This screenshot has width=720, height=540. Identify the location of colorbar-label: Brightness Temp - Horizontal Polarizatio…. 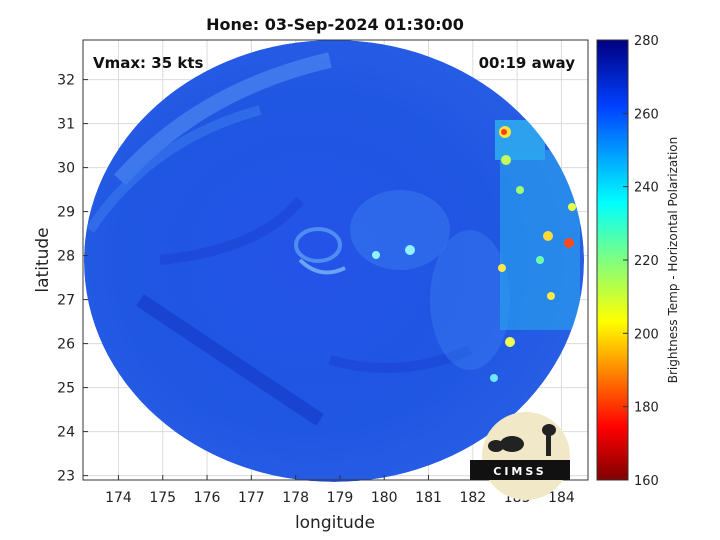
(673, 260).